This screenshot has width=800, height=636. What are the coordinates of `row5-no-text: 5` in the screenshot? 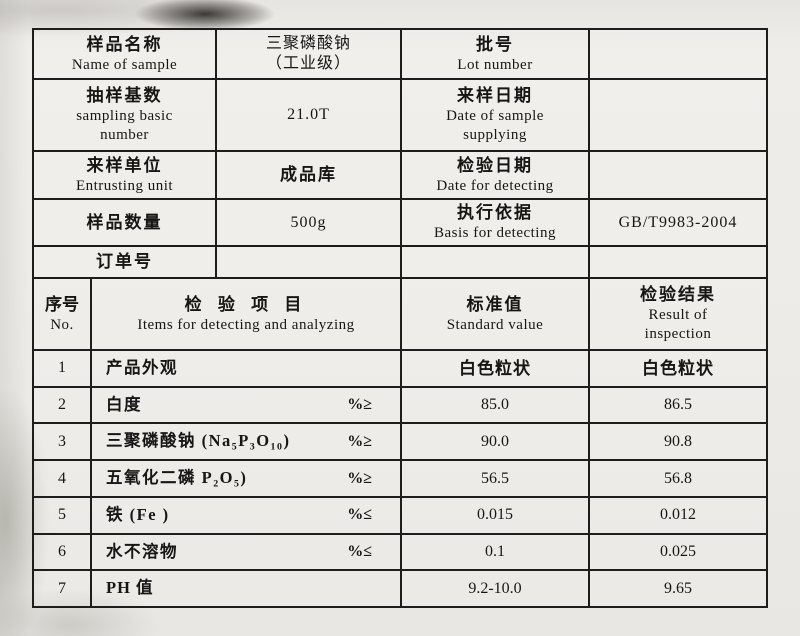 It's located at (62, 515).